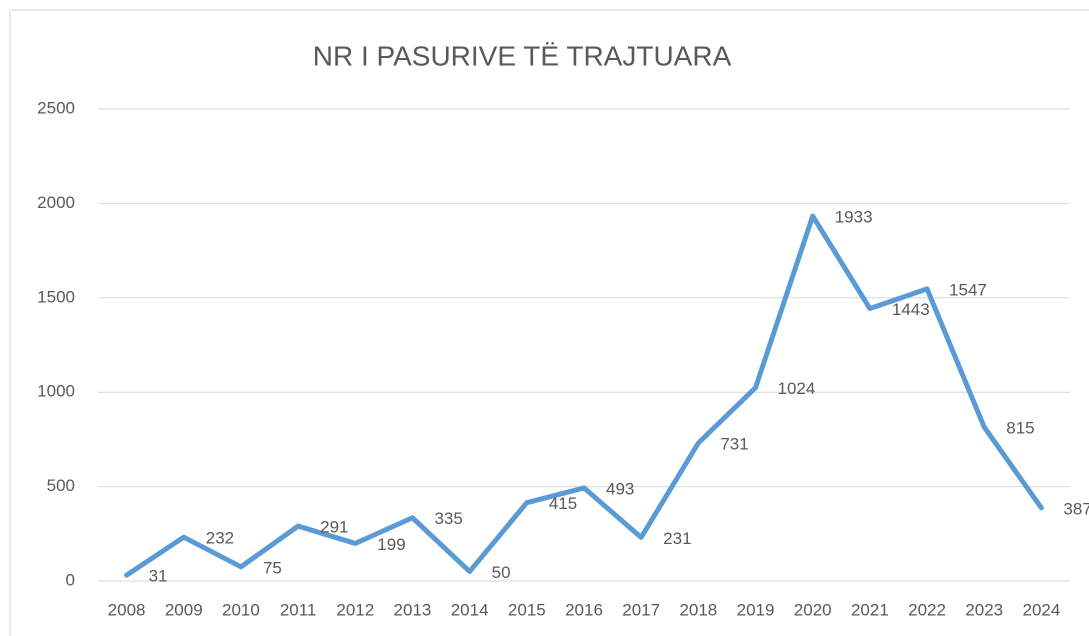 This screenshot has height=636, width=1089. Describe the element at coordinates (968, 289) in the screenshot. I see `data-label: 1547` at that location.